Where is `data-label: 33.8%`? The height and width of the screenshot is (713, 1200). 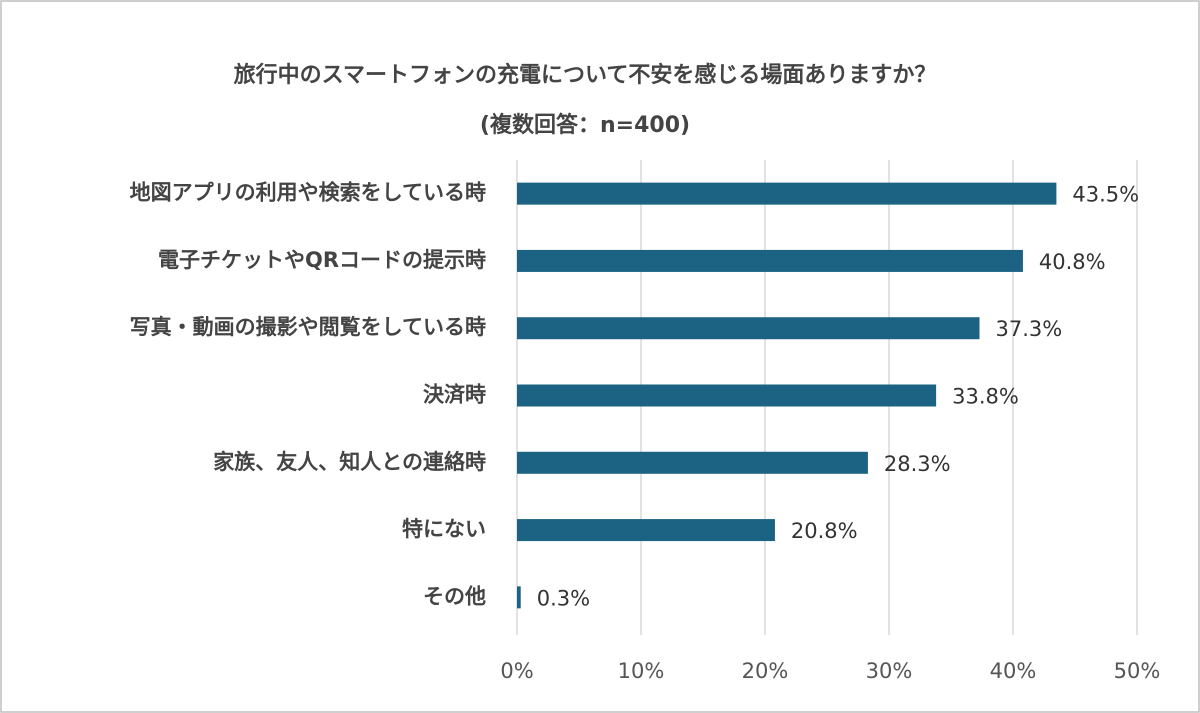
data-label: 33.8% is located at coordinates (985, 397).